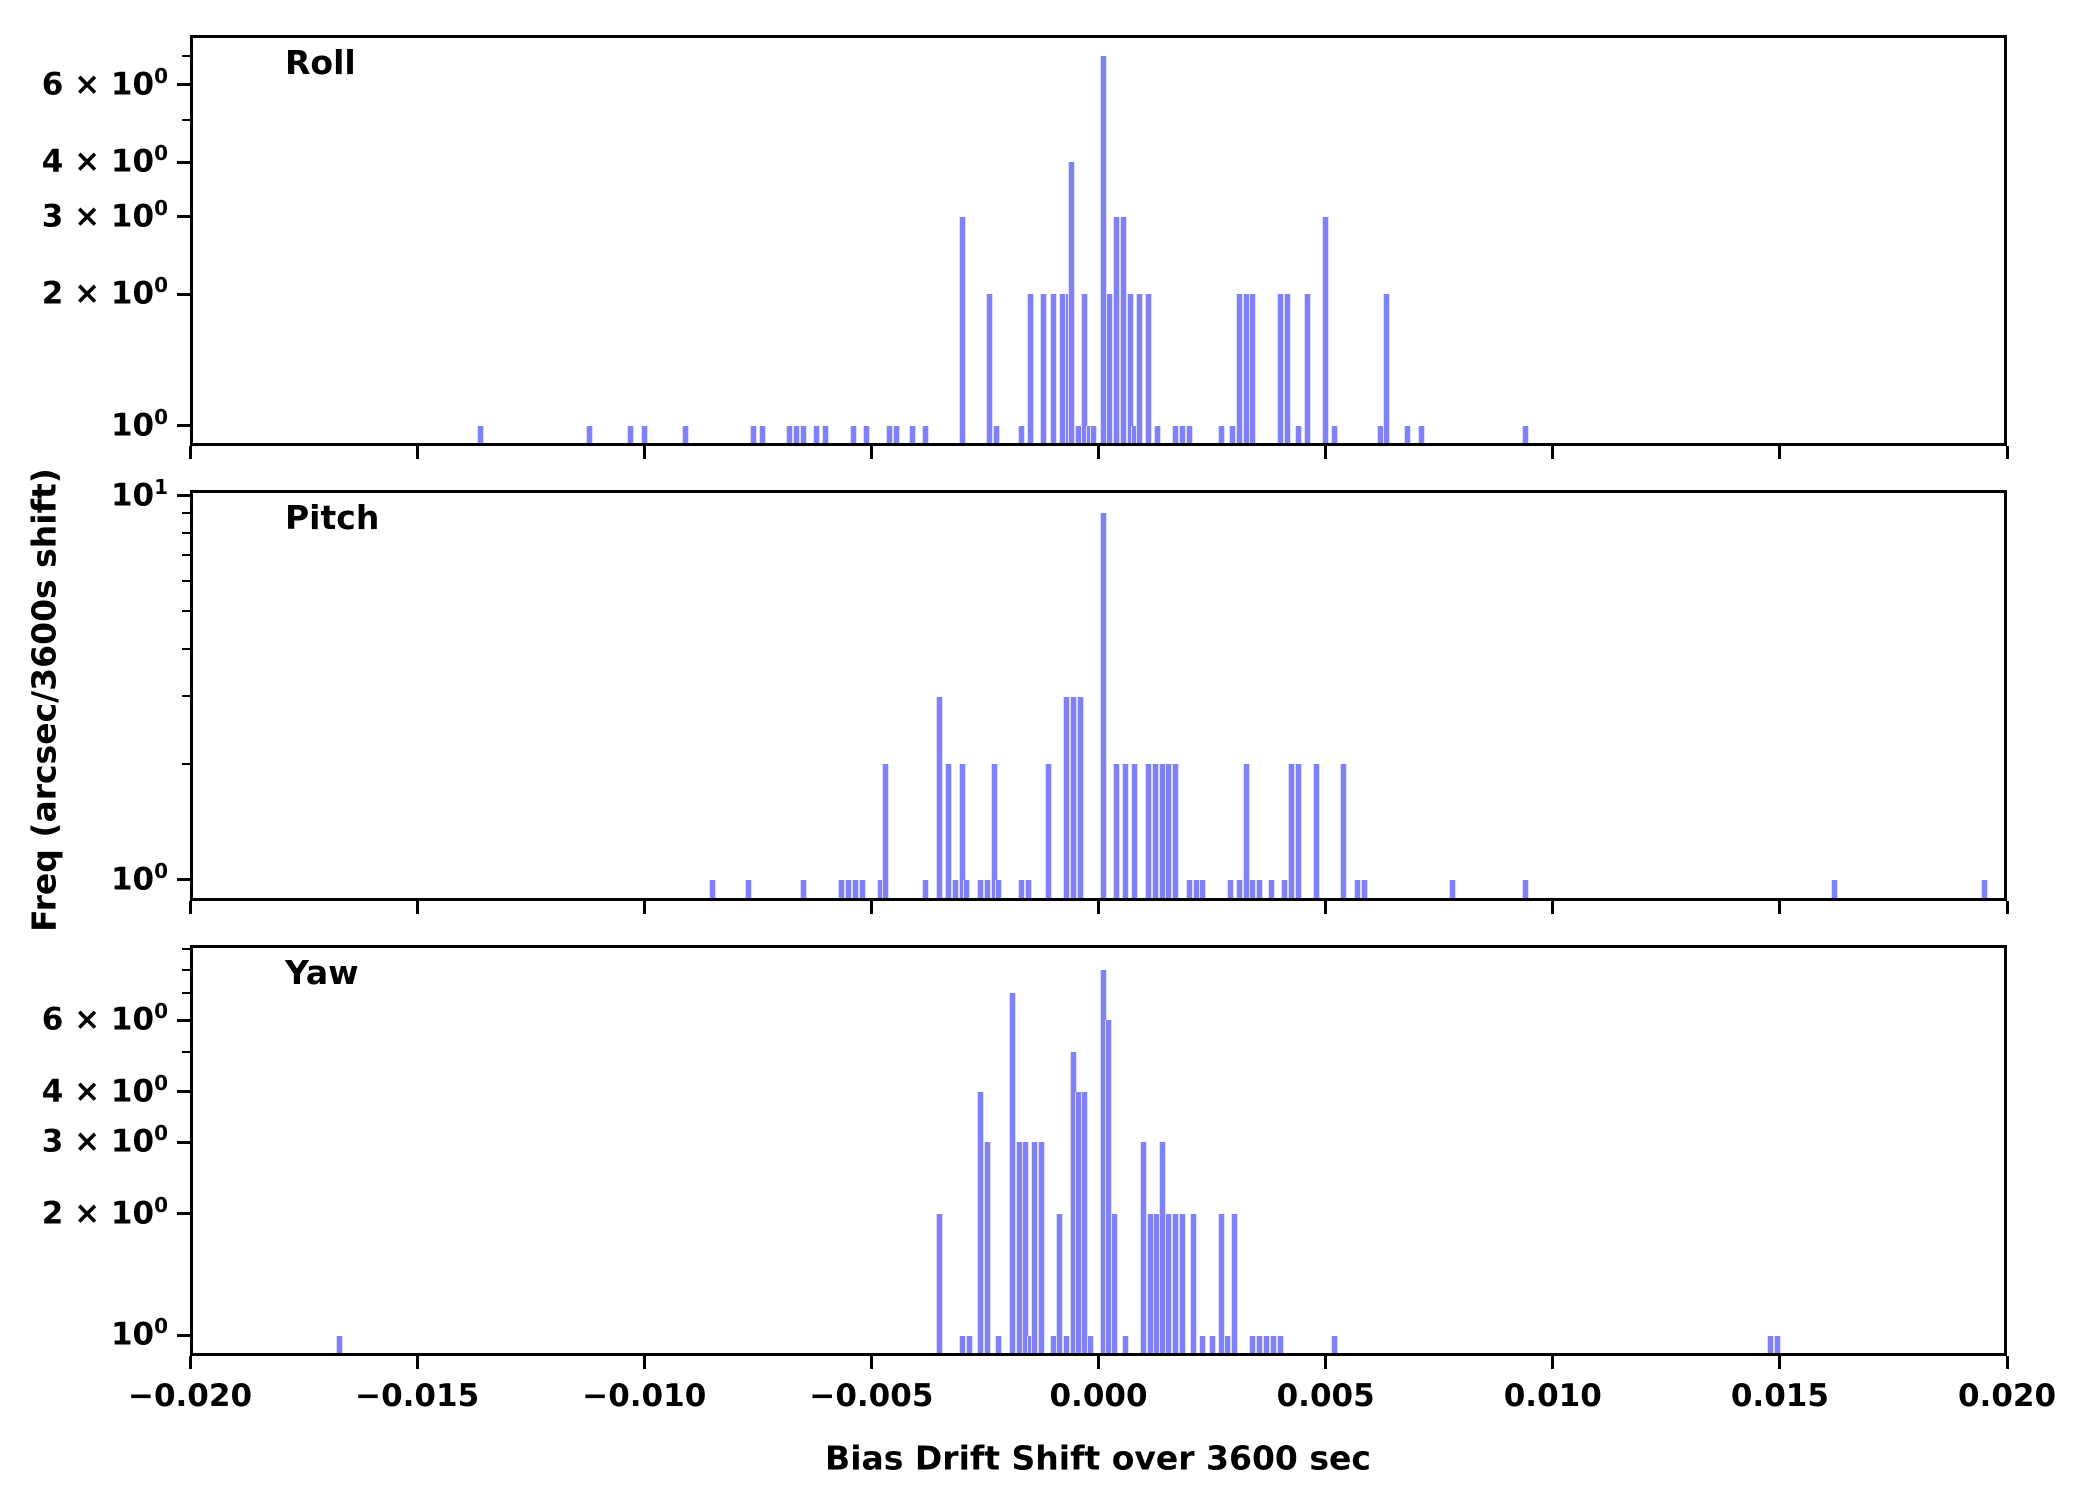  I want to click on x-tick-label: 0.015, so click(1779, 1396).